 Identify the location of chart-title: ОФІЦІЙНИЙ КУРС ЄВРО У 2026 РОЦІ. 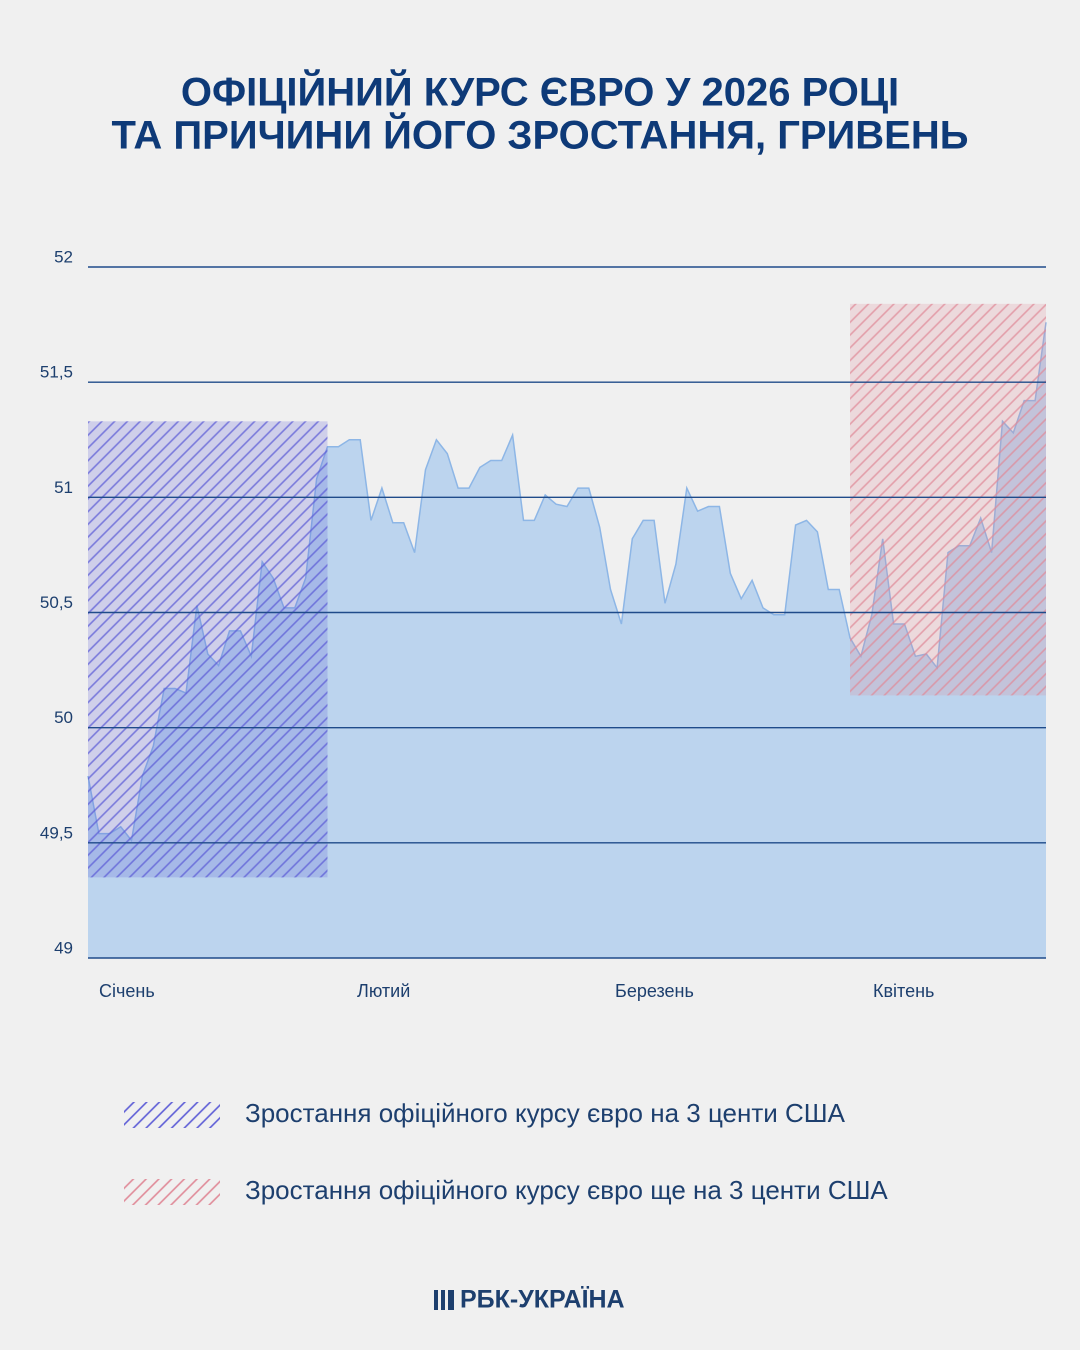
(540, 92).